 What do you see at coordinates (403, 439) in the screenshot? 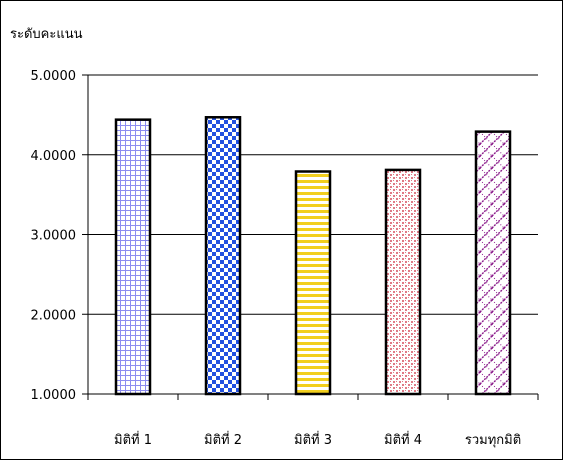
I see `x-tick-label: มิติที่ 4` at bounding box center [403, 439].